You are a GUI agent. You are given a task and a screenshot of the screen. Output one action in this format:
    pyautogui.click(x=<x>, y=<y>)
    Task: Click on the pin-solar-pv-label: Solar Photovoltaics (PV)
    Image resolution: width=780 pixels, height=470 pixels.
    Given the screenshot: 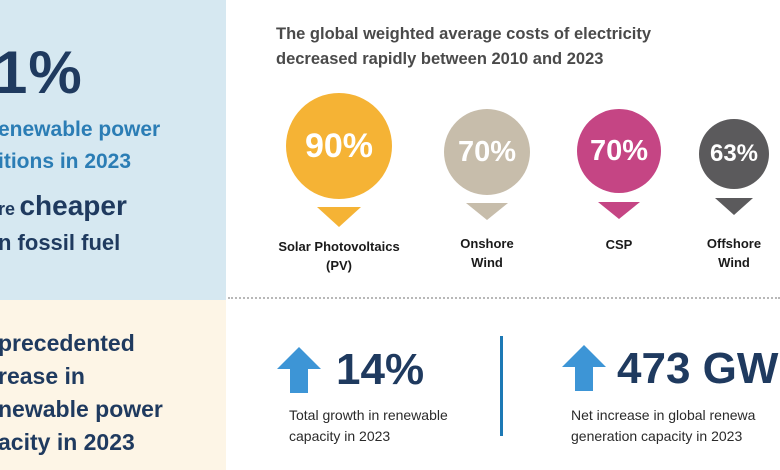 What is the action you would take?
    pyautogui.click(x=339, y=256)
    